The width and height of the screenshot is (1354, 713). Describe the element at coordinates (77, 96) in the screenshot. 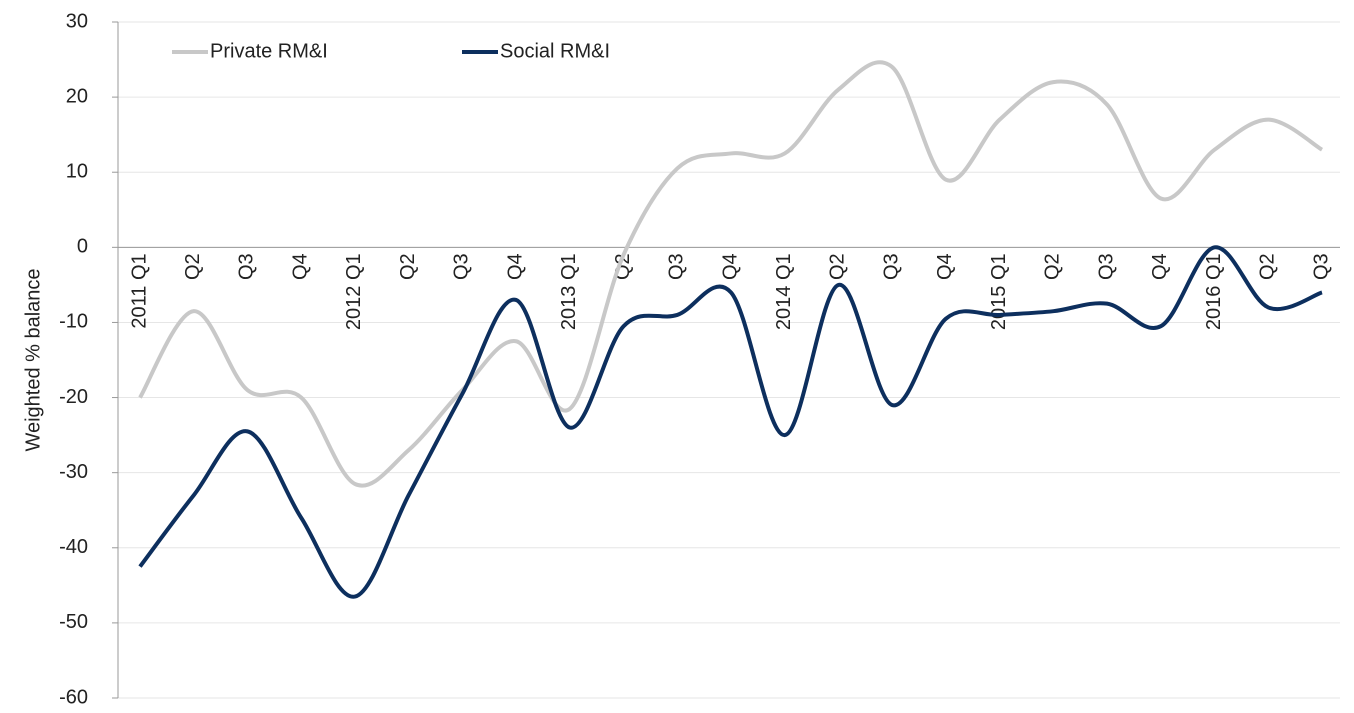

I see `y-tick-label: 20` at that location.